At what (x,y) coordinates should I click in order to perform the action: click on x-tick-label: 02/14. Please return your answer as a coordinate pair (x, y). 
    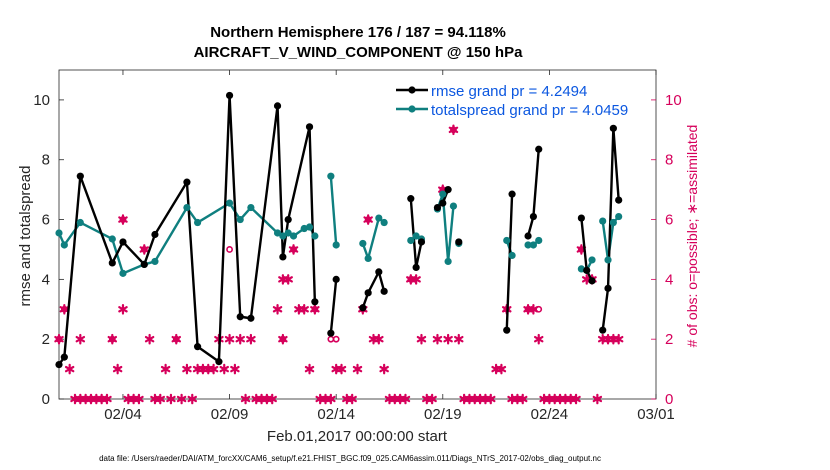
    Looking at the image, I should click on (336, 414).